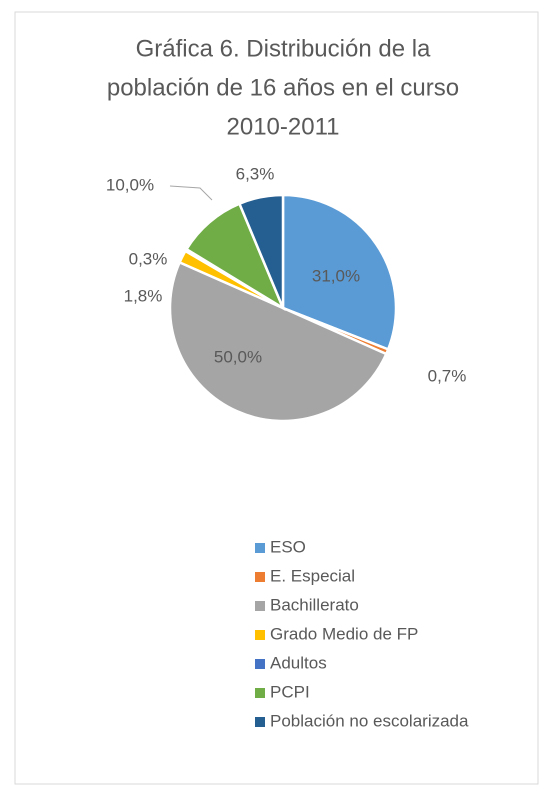 The width and height of the screenshot is (550, 787). What do you see at coordinates (290, 691) in the screenshot?
I see `legend-label: PCPI` at bounding box center [290, 691].